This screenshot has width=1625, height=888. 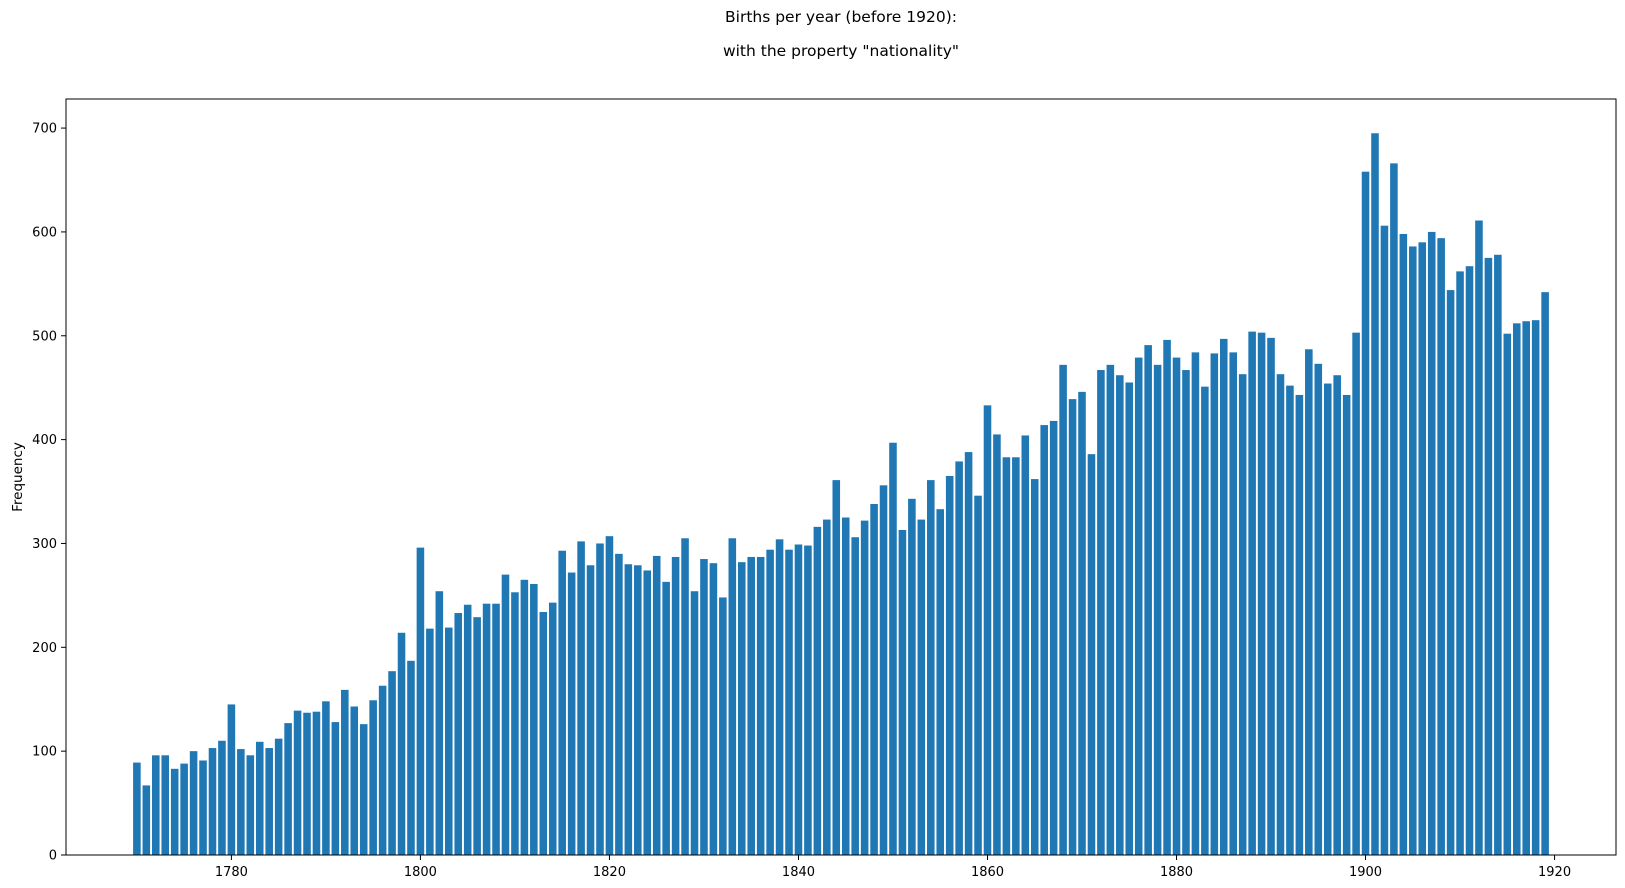 What do you see at coordinates (1526, 588) in the screenshot?
I see `bar-1917` at bounding box center [1526, 588].